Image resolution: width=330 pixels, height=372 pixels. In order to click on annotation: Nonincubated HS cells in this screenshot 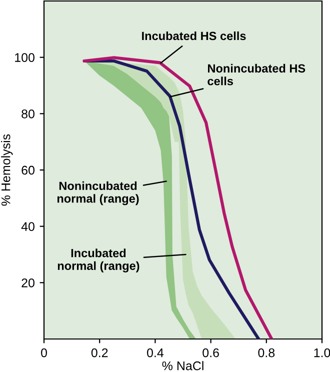, I will do `click(257, 75)`.